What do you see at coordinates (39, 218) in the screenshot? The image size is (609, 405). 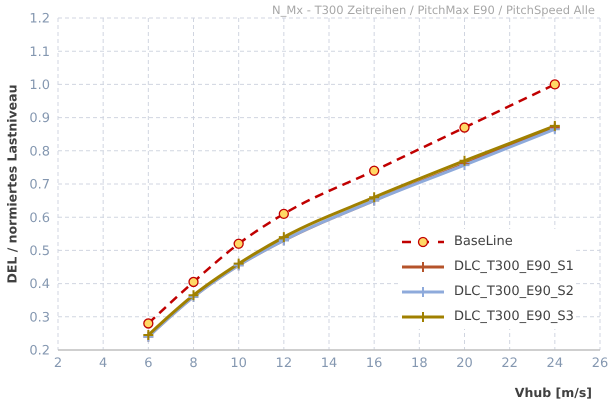 I see `y-tick-label: 0.6` at bounding box center [39, 218].